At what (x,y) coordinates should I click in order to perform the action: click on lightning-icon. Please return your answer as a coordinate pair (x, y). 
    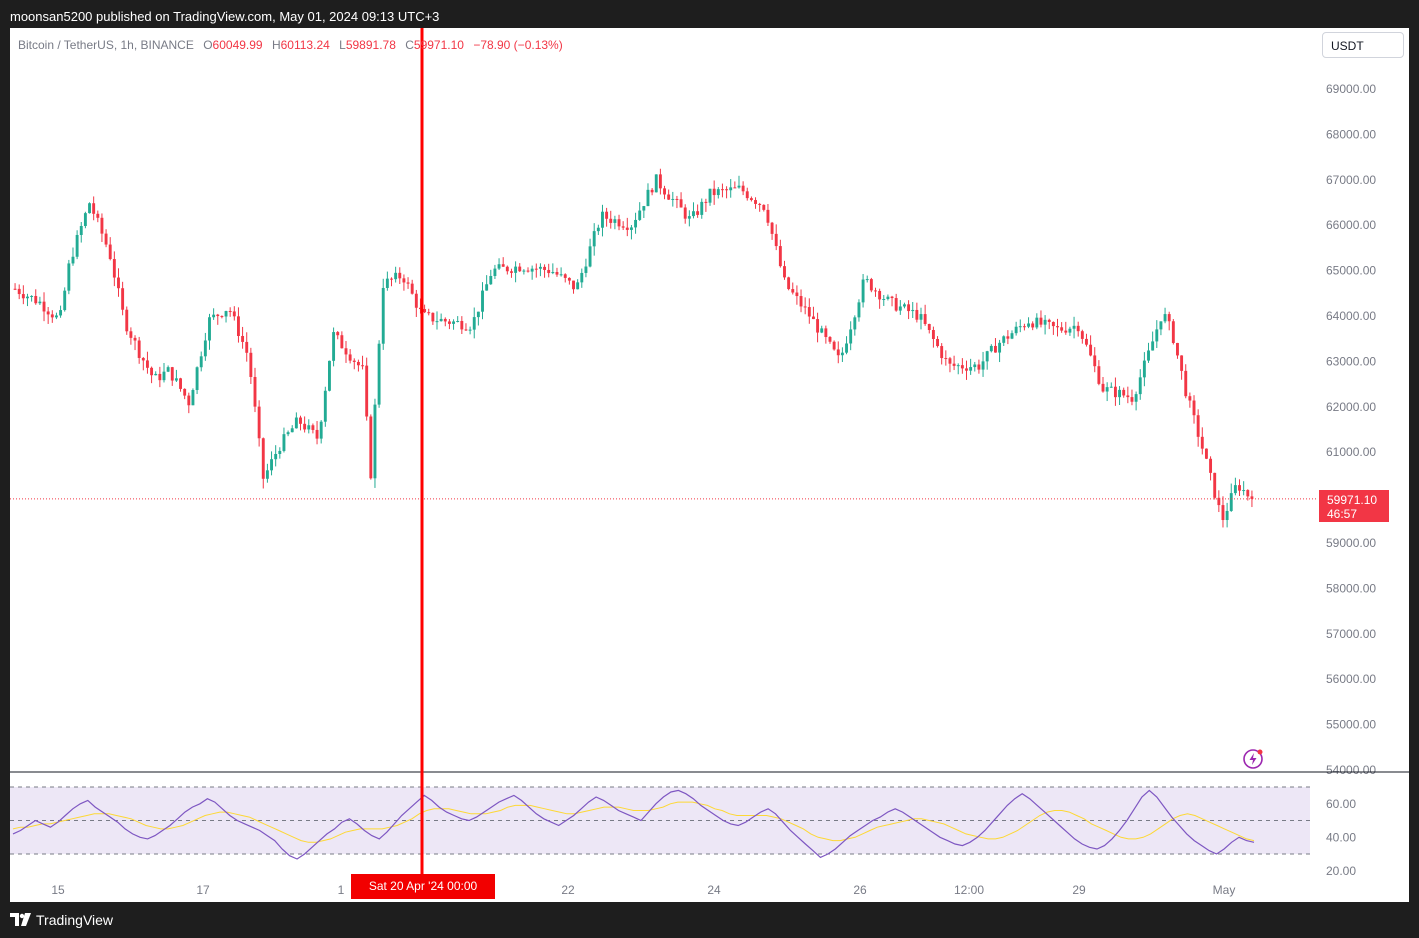
    Looking at the image, I should click on (1253, 759).